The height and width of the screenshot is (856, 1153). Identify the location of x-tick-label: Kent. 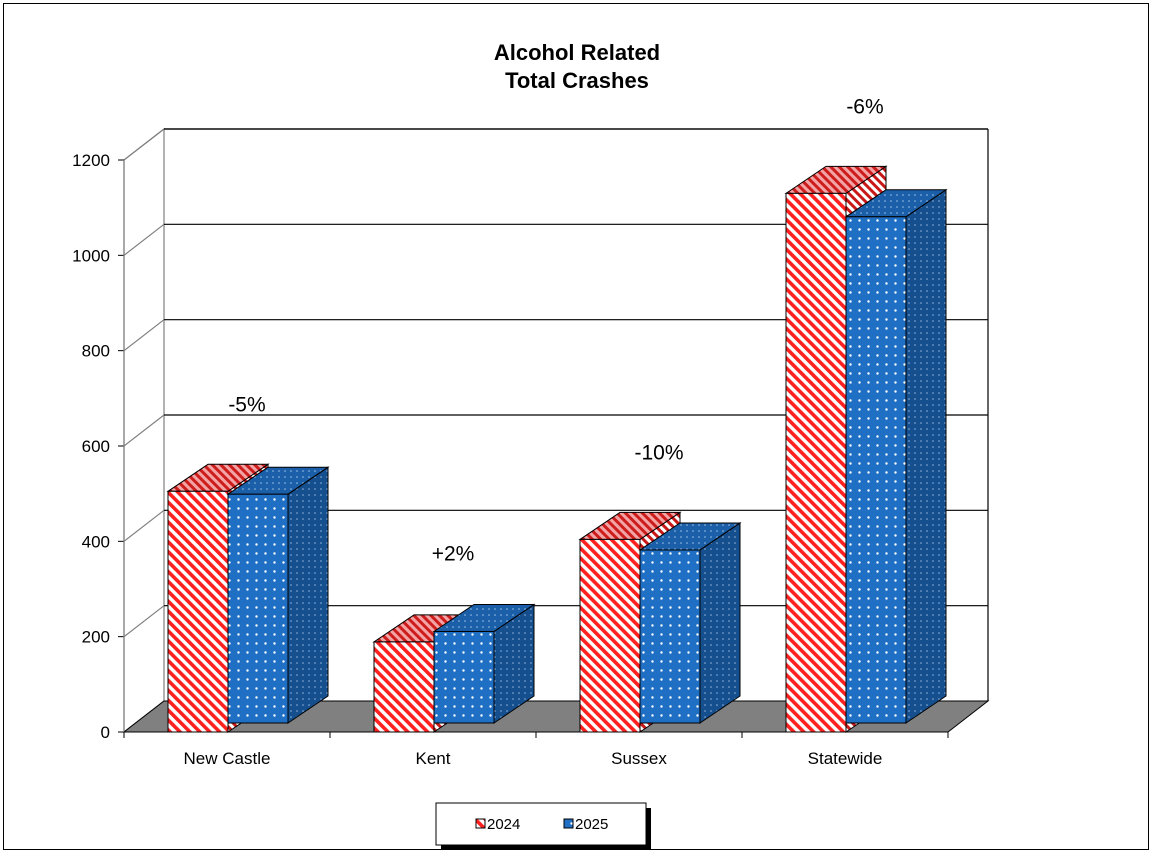
(433, 758).